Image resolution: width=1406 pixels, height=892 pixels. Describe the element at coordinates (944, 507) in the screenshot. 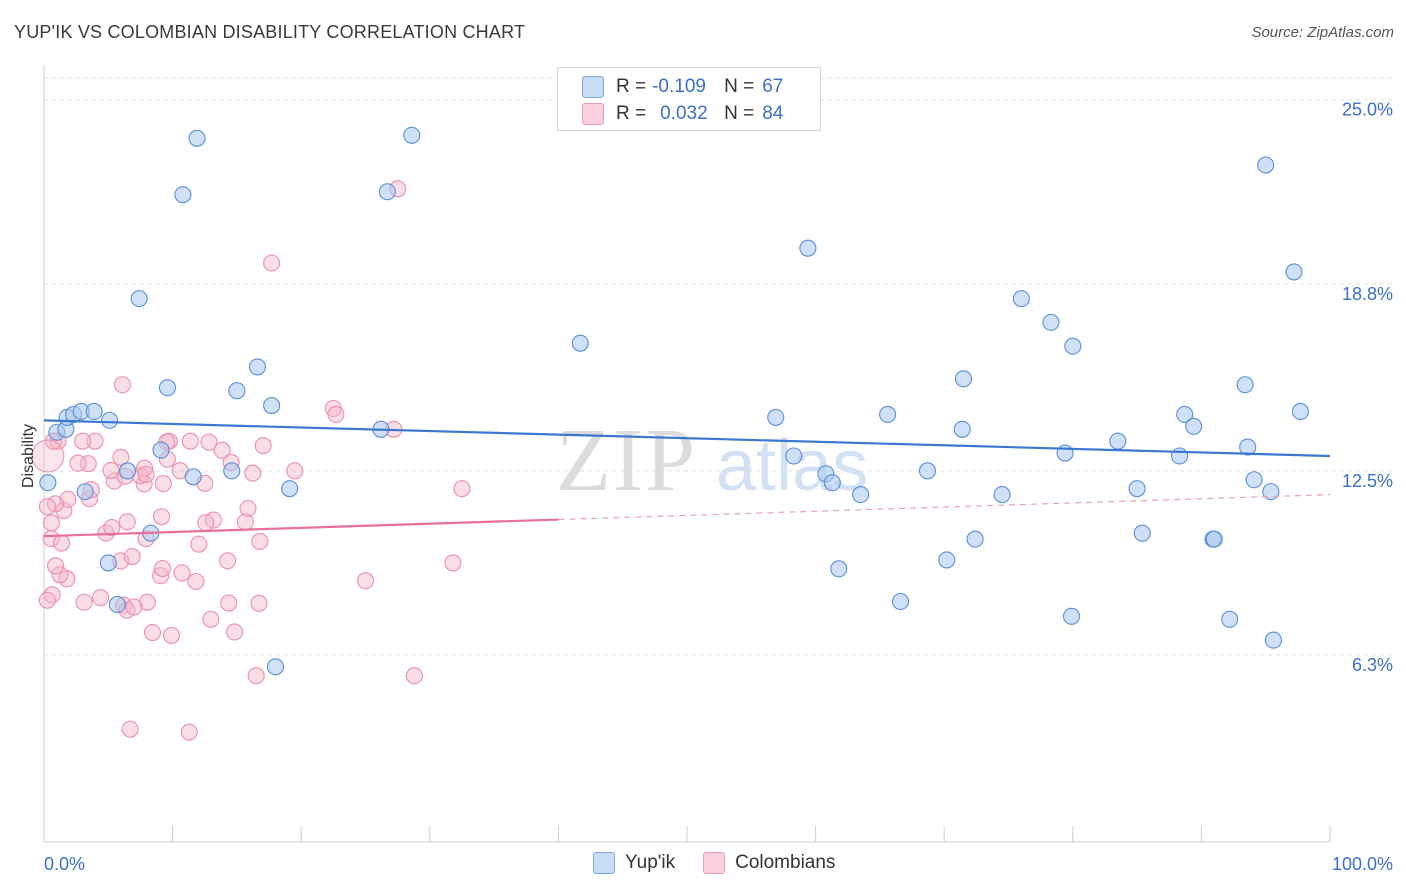

I see `colombians-trend-line-extension` at that location.